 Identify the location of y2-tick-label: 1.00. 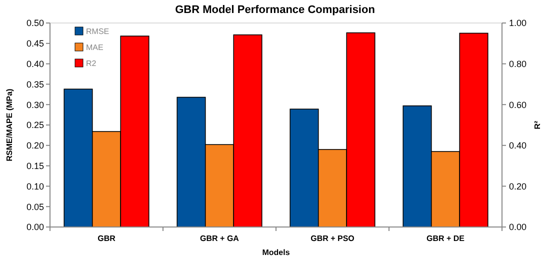
(518, 23).